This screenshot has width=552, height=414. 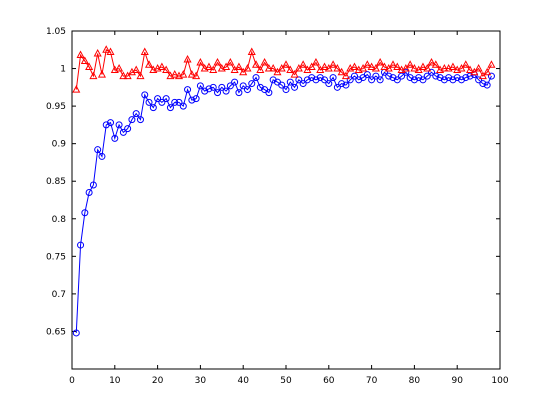 I want to click on x-tick-label: 80, so click(x=415, y=381).